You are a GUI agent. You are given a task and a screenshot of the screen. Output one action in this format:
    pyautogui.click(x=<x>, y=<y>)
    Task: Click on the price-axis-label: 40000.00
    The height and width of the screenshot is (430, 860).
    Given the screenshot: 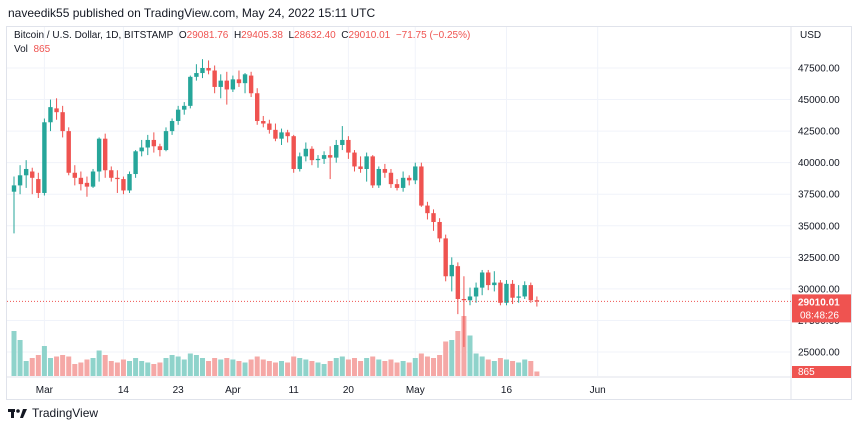 What is the action you would take?
    pyautogui.click(x=819, y=163)
    